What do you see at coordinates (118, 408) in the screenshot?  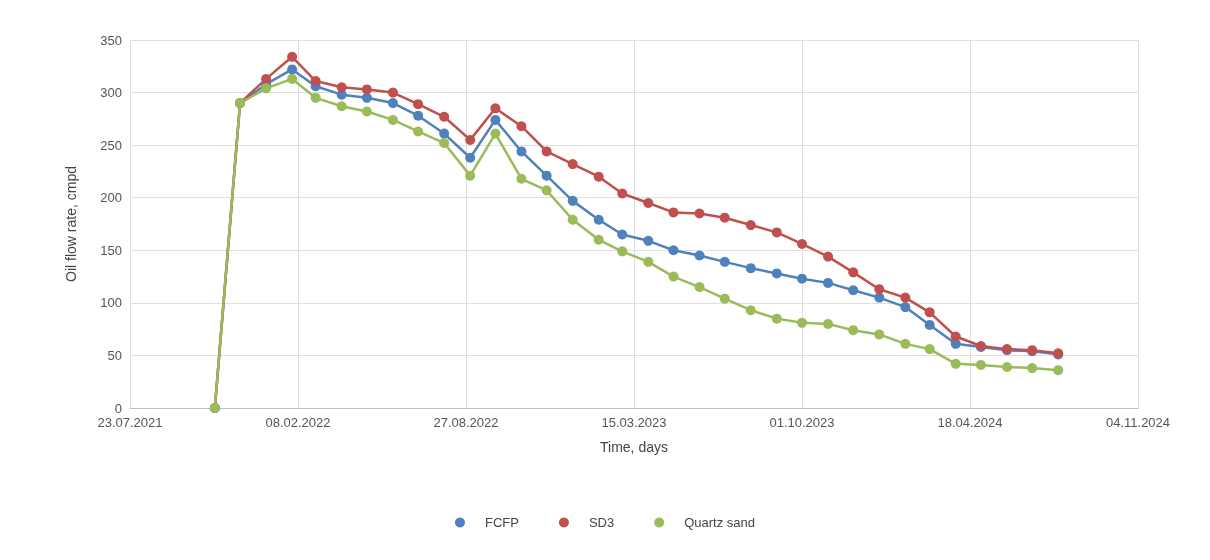 I see `y-tick-label: 0` at bounding box center [118, 408].